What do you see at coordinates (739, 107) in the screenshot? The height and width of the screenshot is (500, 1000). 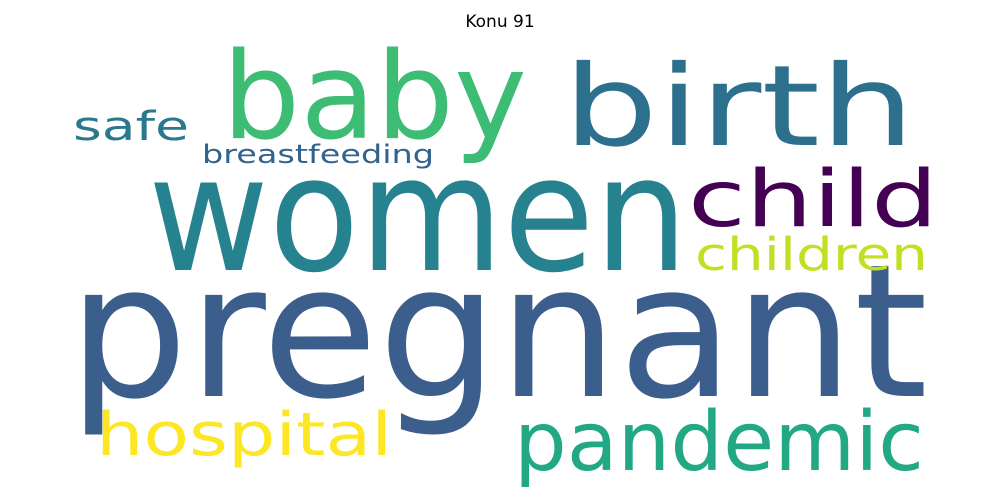 I see `word-birth: birth` at bounding box center [739, 107].